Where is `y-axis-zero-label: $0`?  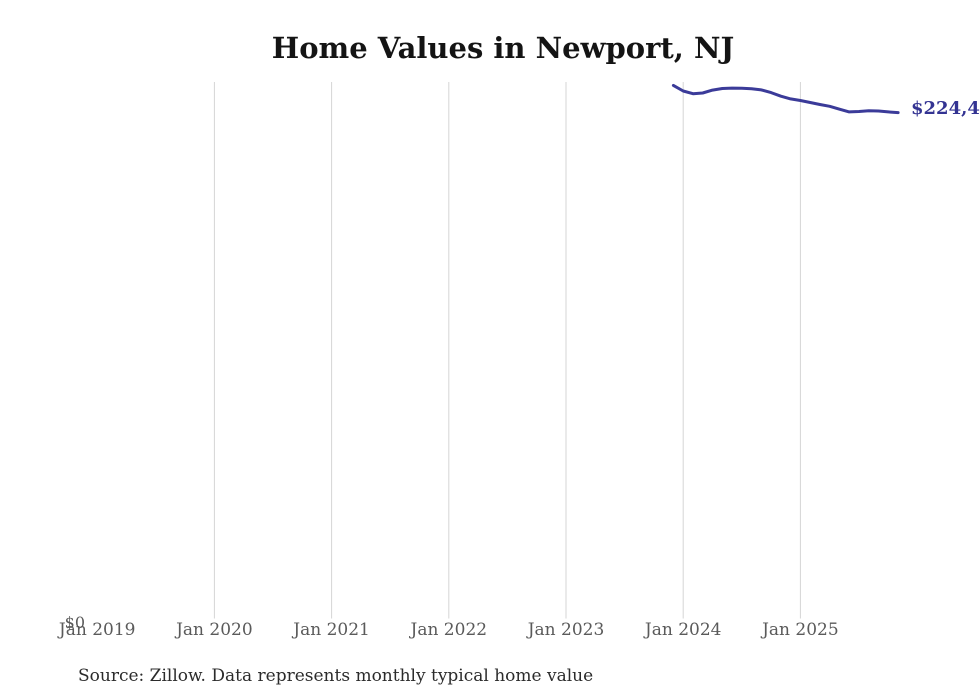
y-axis-zero-label: $0 is located at coordinates (74, 622).